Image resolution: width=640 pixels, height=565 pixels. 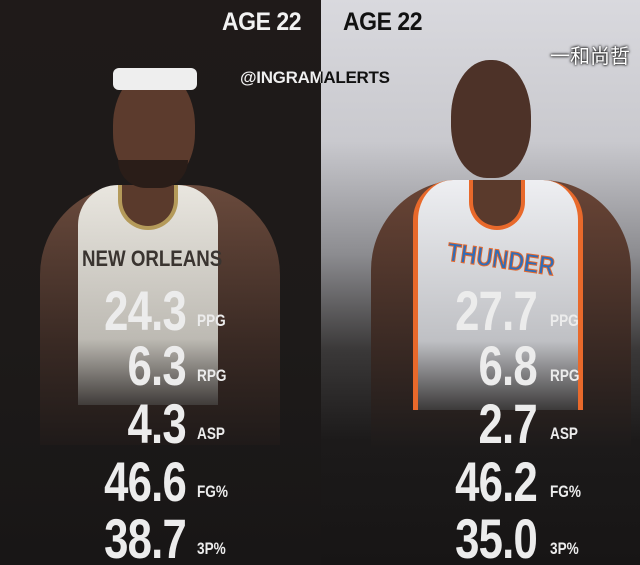 I want to click on left-player-stat-value: 46.6, so click(x=93, y=481).